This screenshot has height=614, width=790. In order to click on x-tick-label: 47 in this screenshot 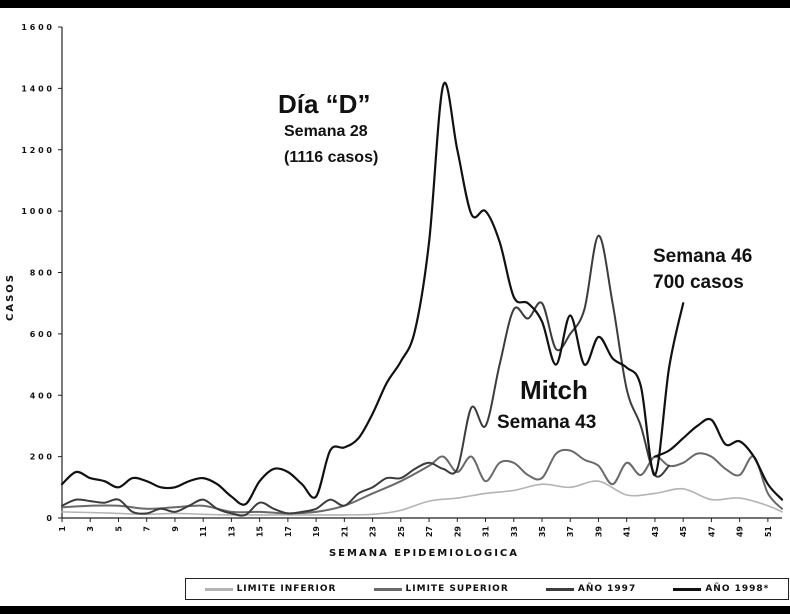, I will do `click(711, 531)`.